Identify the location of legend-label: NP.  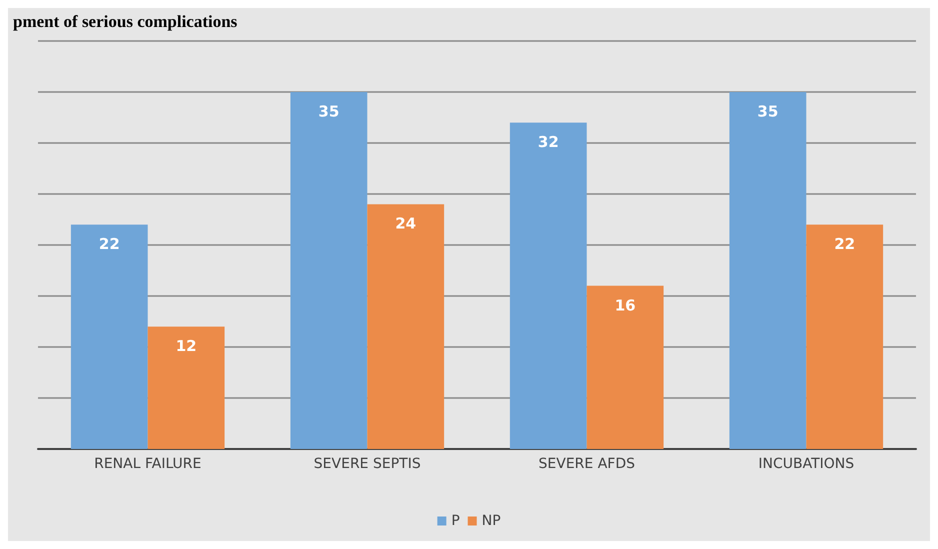
(491, 521).